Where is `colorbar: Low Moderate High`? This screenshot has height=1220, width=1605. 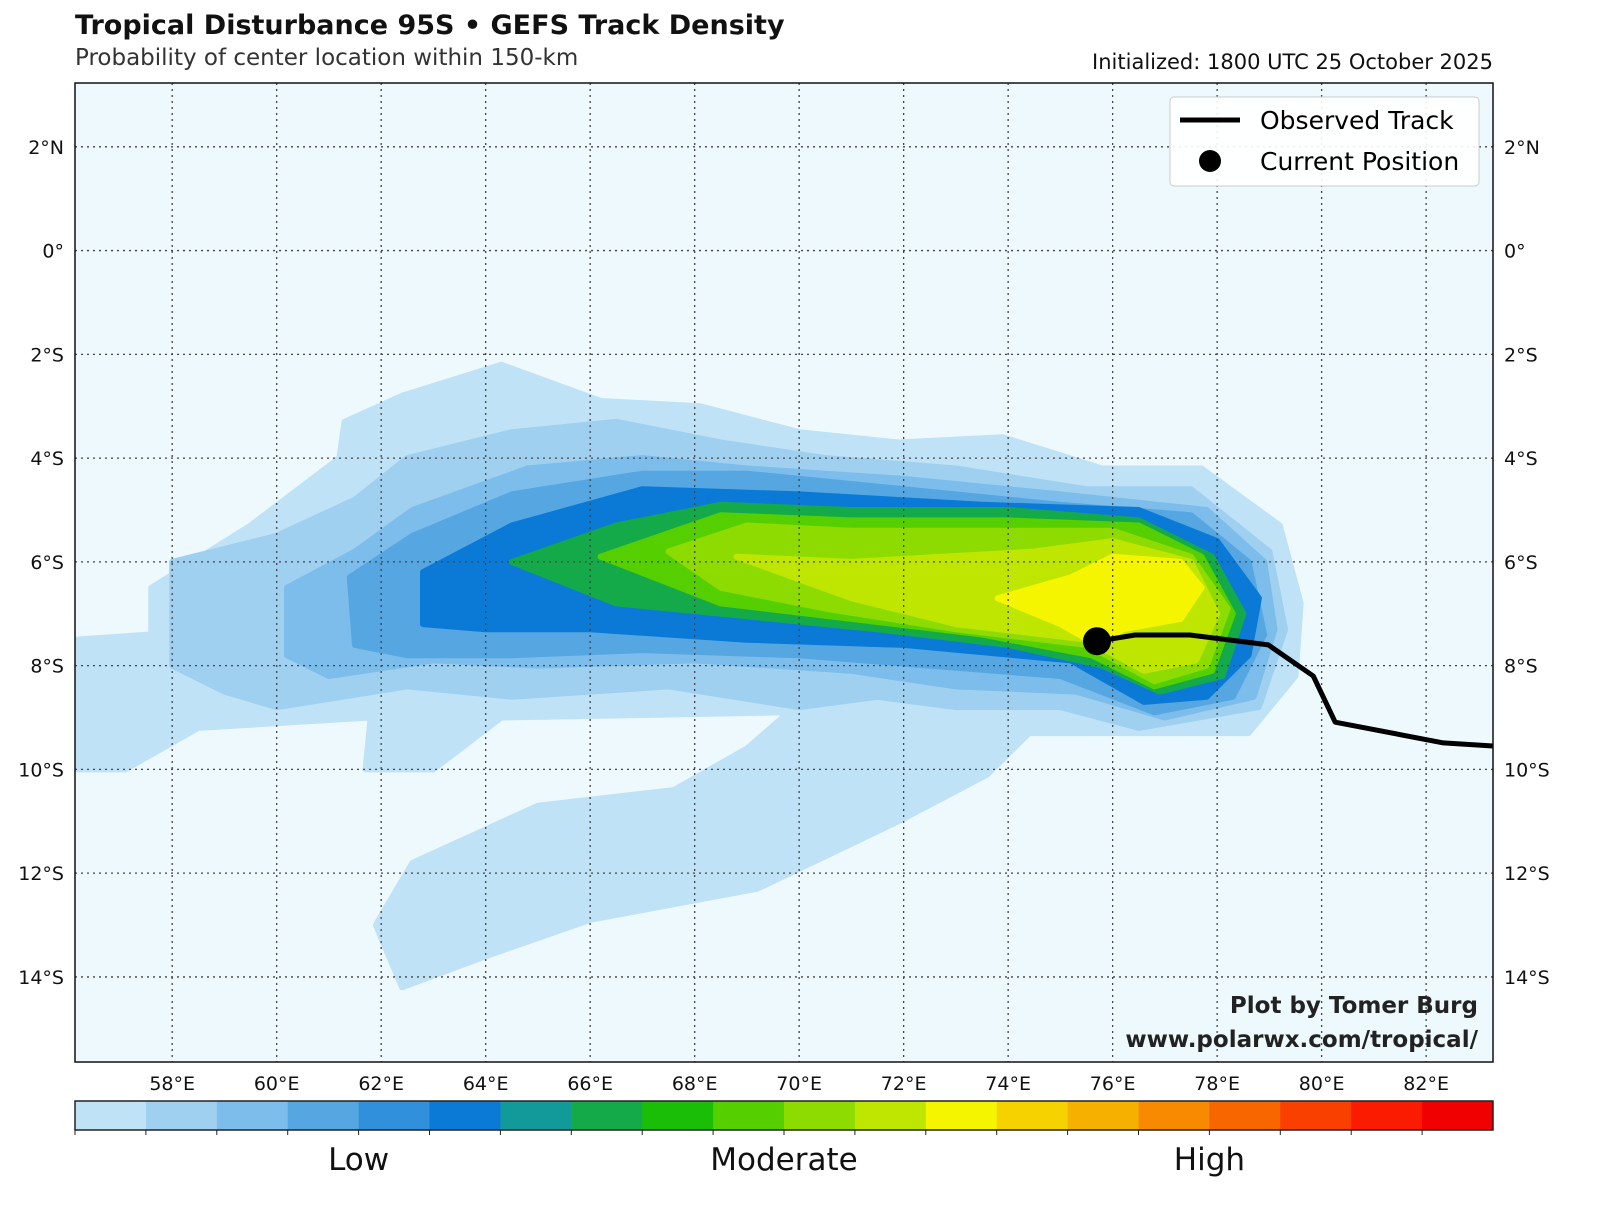
colorbar: Low Moderate High is located at coordinates (784, 1139).